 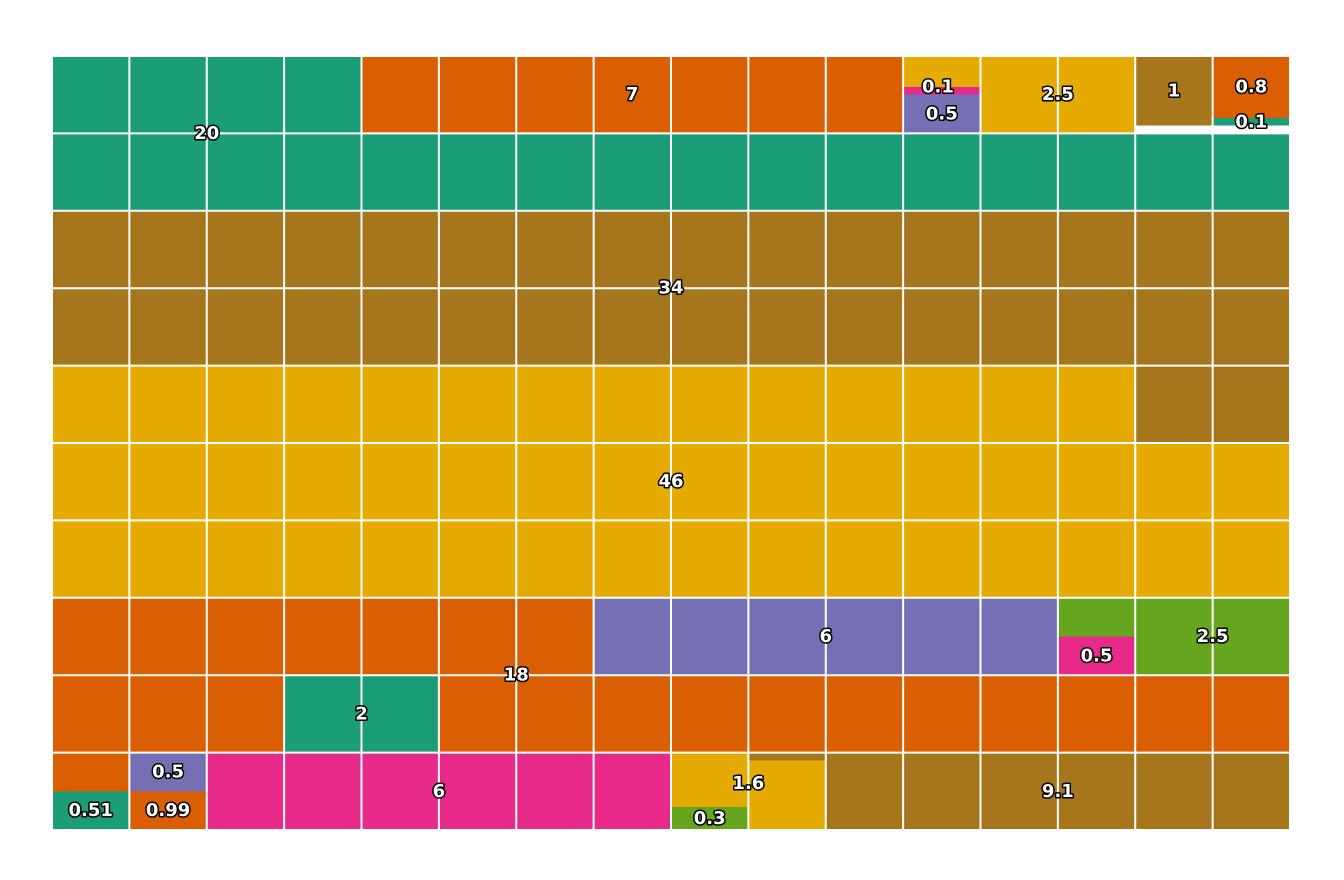 I want to click on block-label: 7, so click(x=632, y=94).